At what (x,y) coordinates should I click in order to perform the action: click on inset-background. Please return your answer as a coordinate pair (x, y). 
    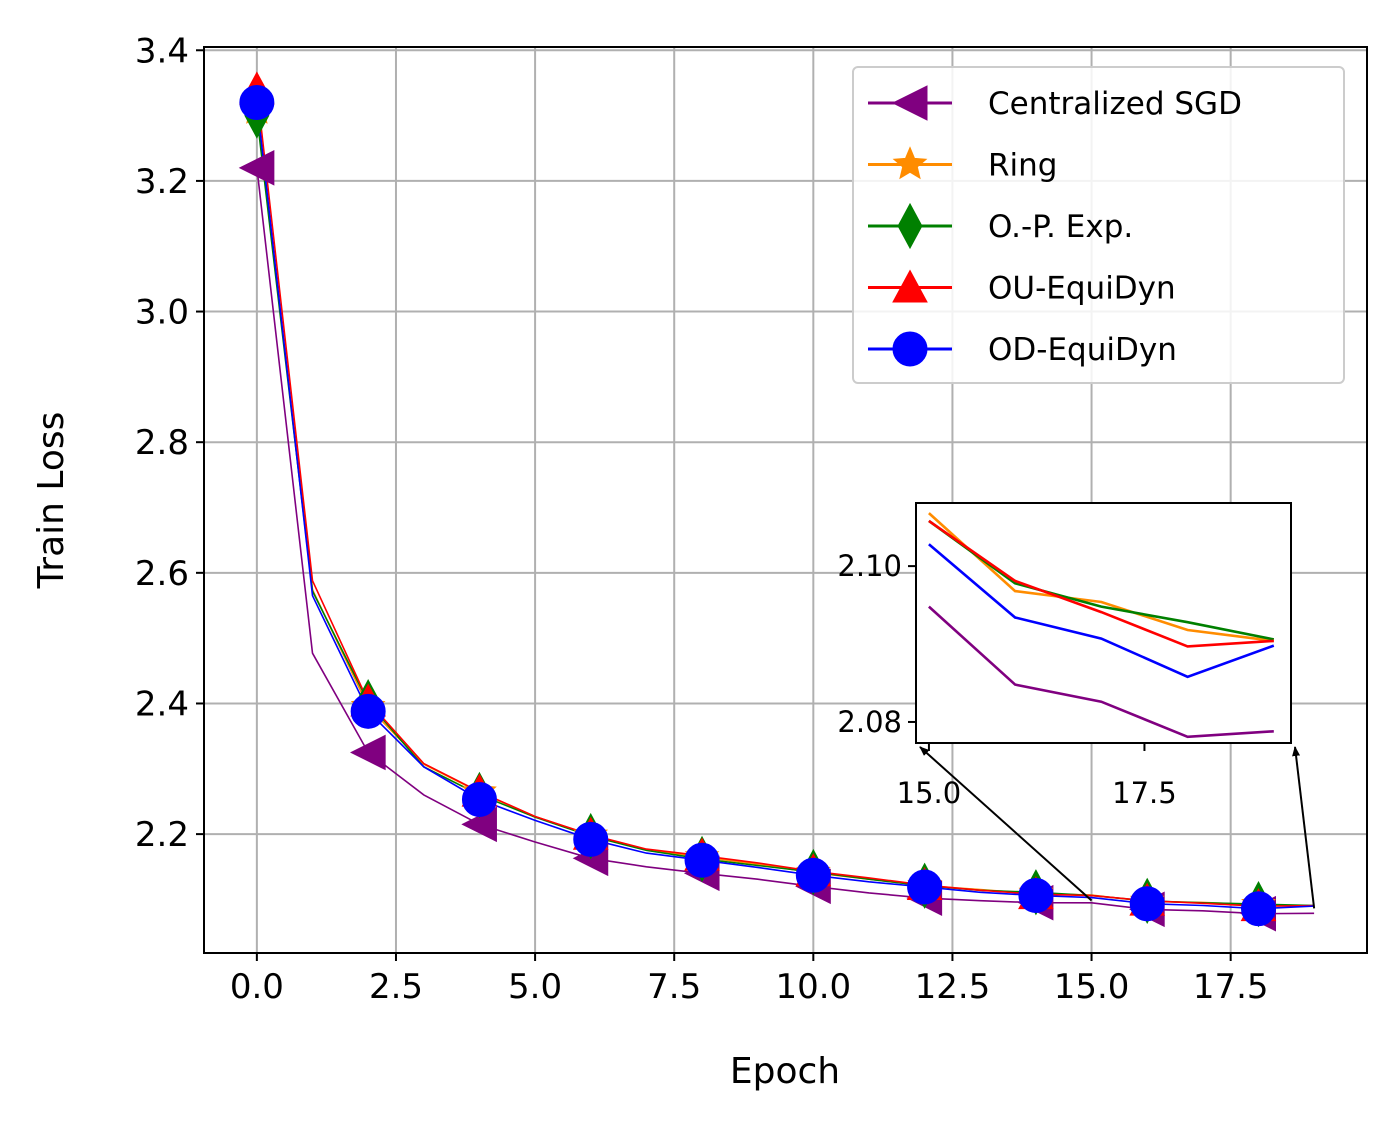
    Looking at the image, I should click on (1103, 623).